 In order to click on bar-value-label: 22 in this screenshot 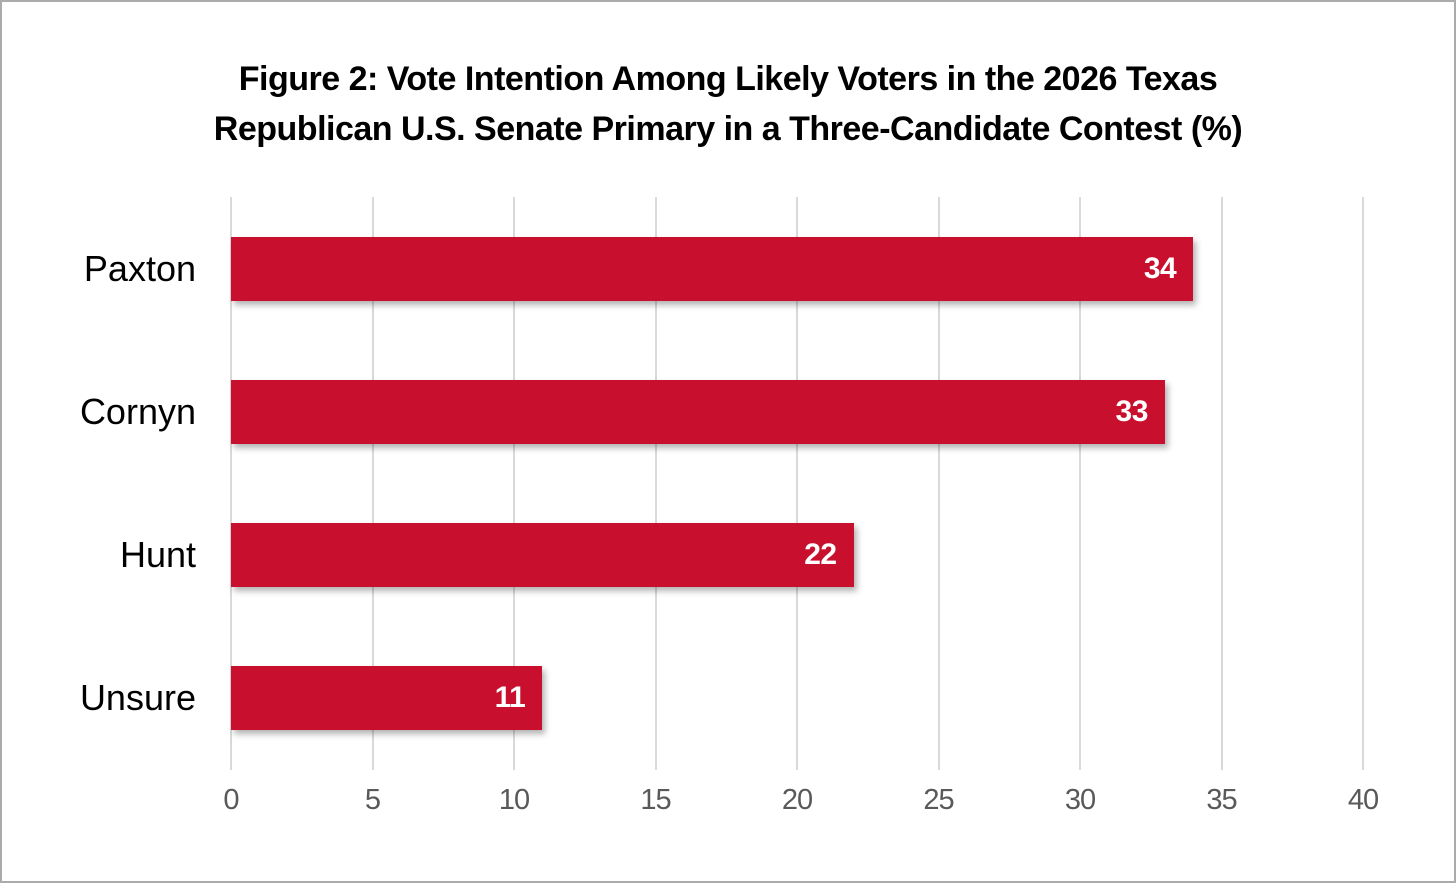, I will do `click(820, 555)`.